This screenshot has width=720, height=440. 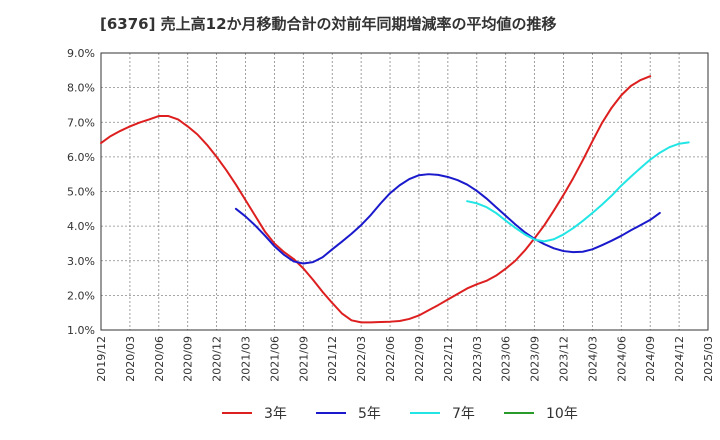 I want to click on y-tick-label: 1.0%, so click(x=81, y=330).